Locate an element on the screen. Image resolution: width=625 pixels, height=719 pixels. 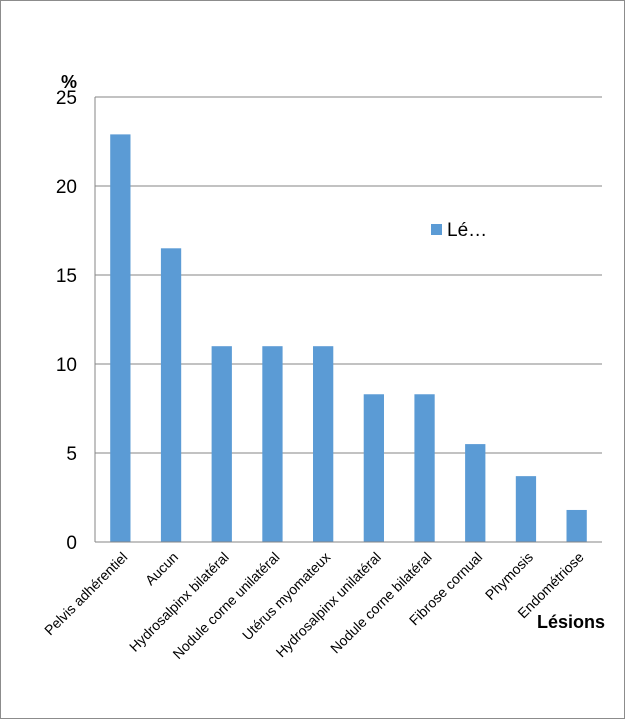
y-tick-label: 10 is located at coordinates (66, 365).